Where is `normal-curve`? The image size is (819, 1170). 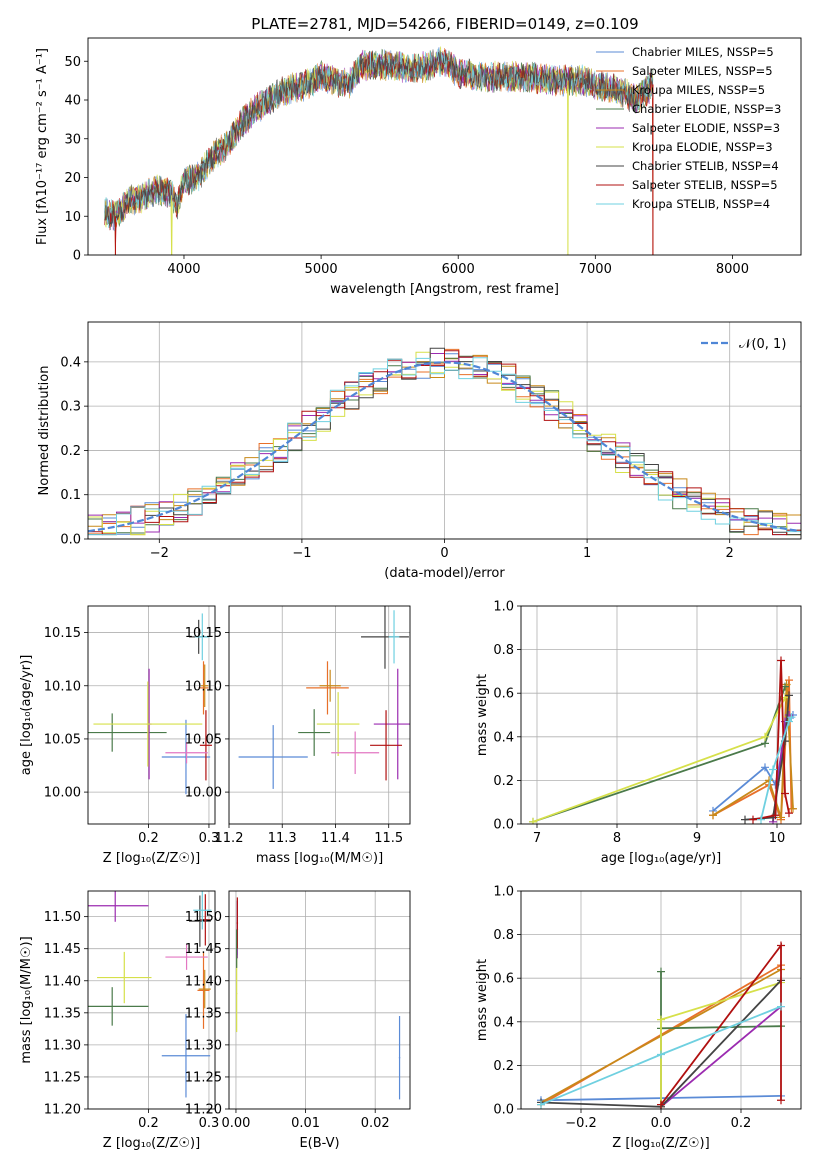
normal-curve is located at coordinates (443, 447).